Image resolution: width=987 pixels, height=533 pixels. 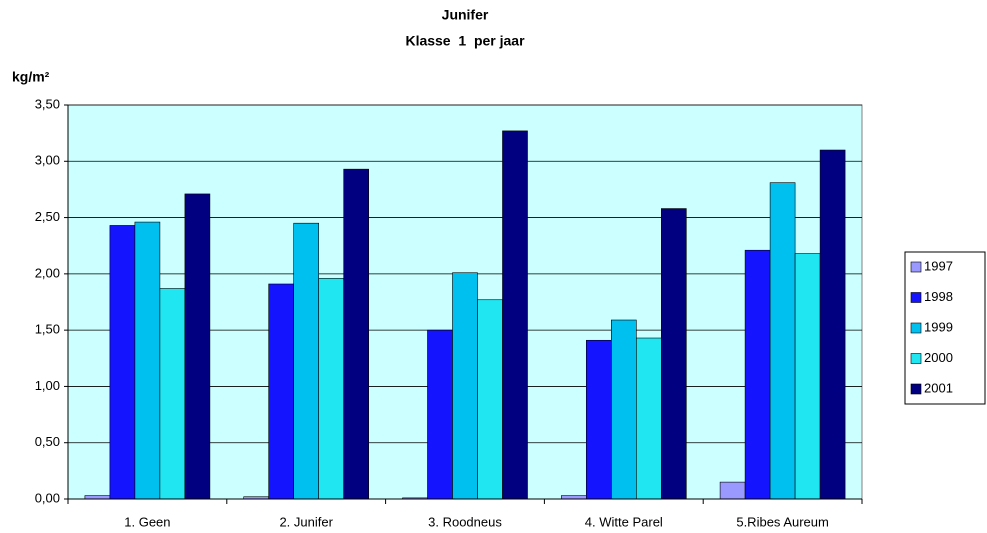 I want to click on x-tick-label: 4. Witte Parel, so click(x=624, y=521).